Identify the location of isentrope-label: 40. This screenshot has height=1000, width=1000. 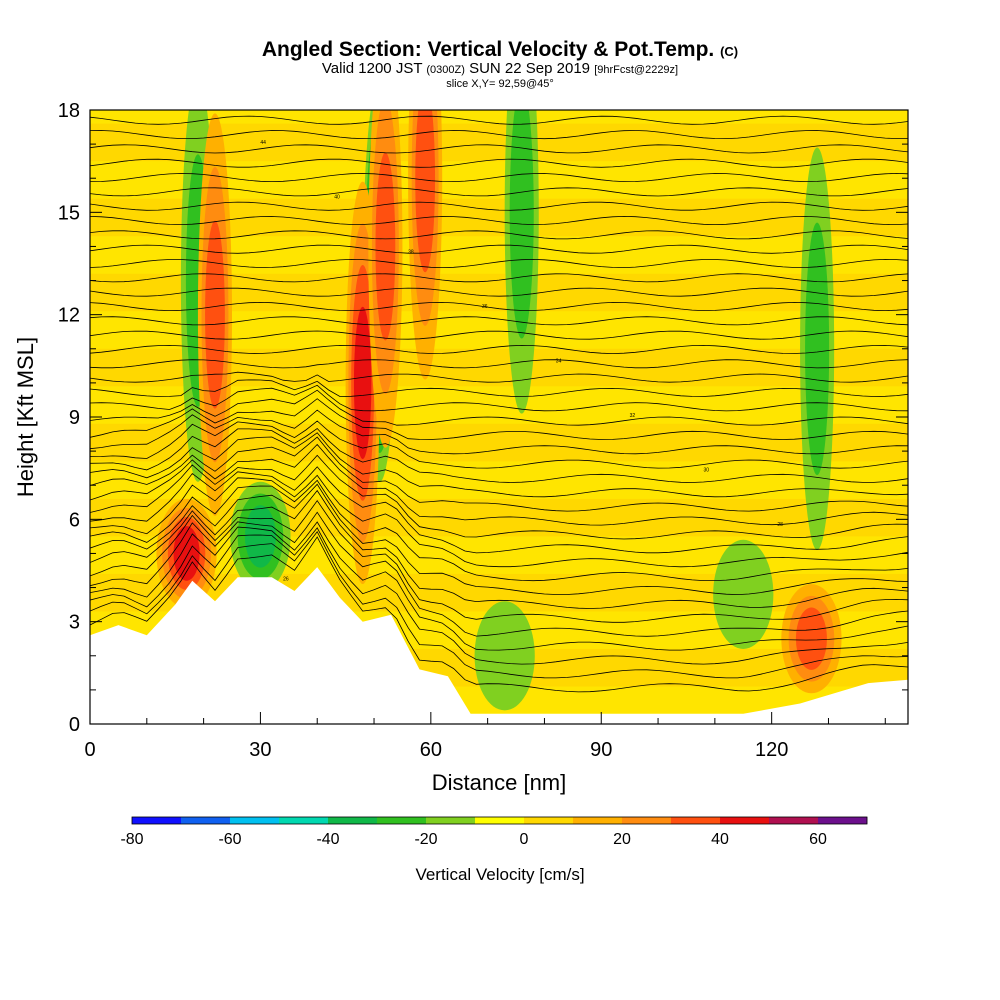
(337, 198).